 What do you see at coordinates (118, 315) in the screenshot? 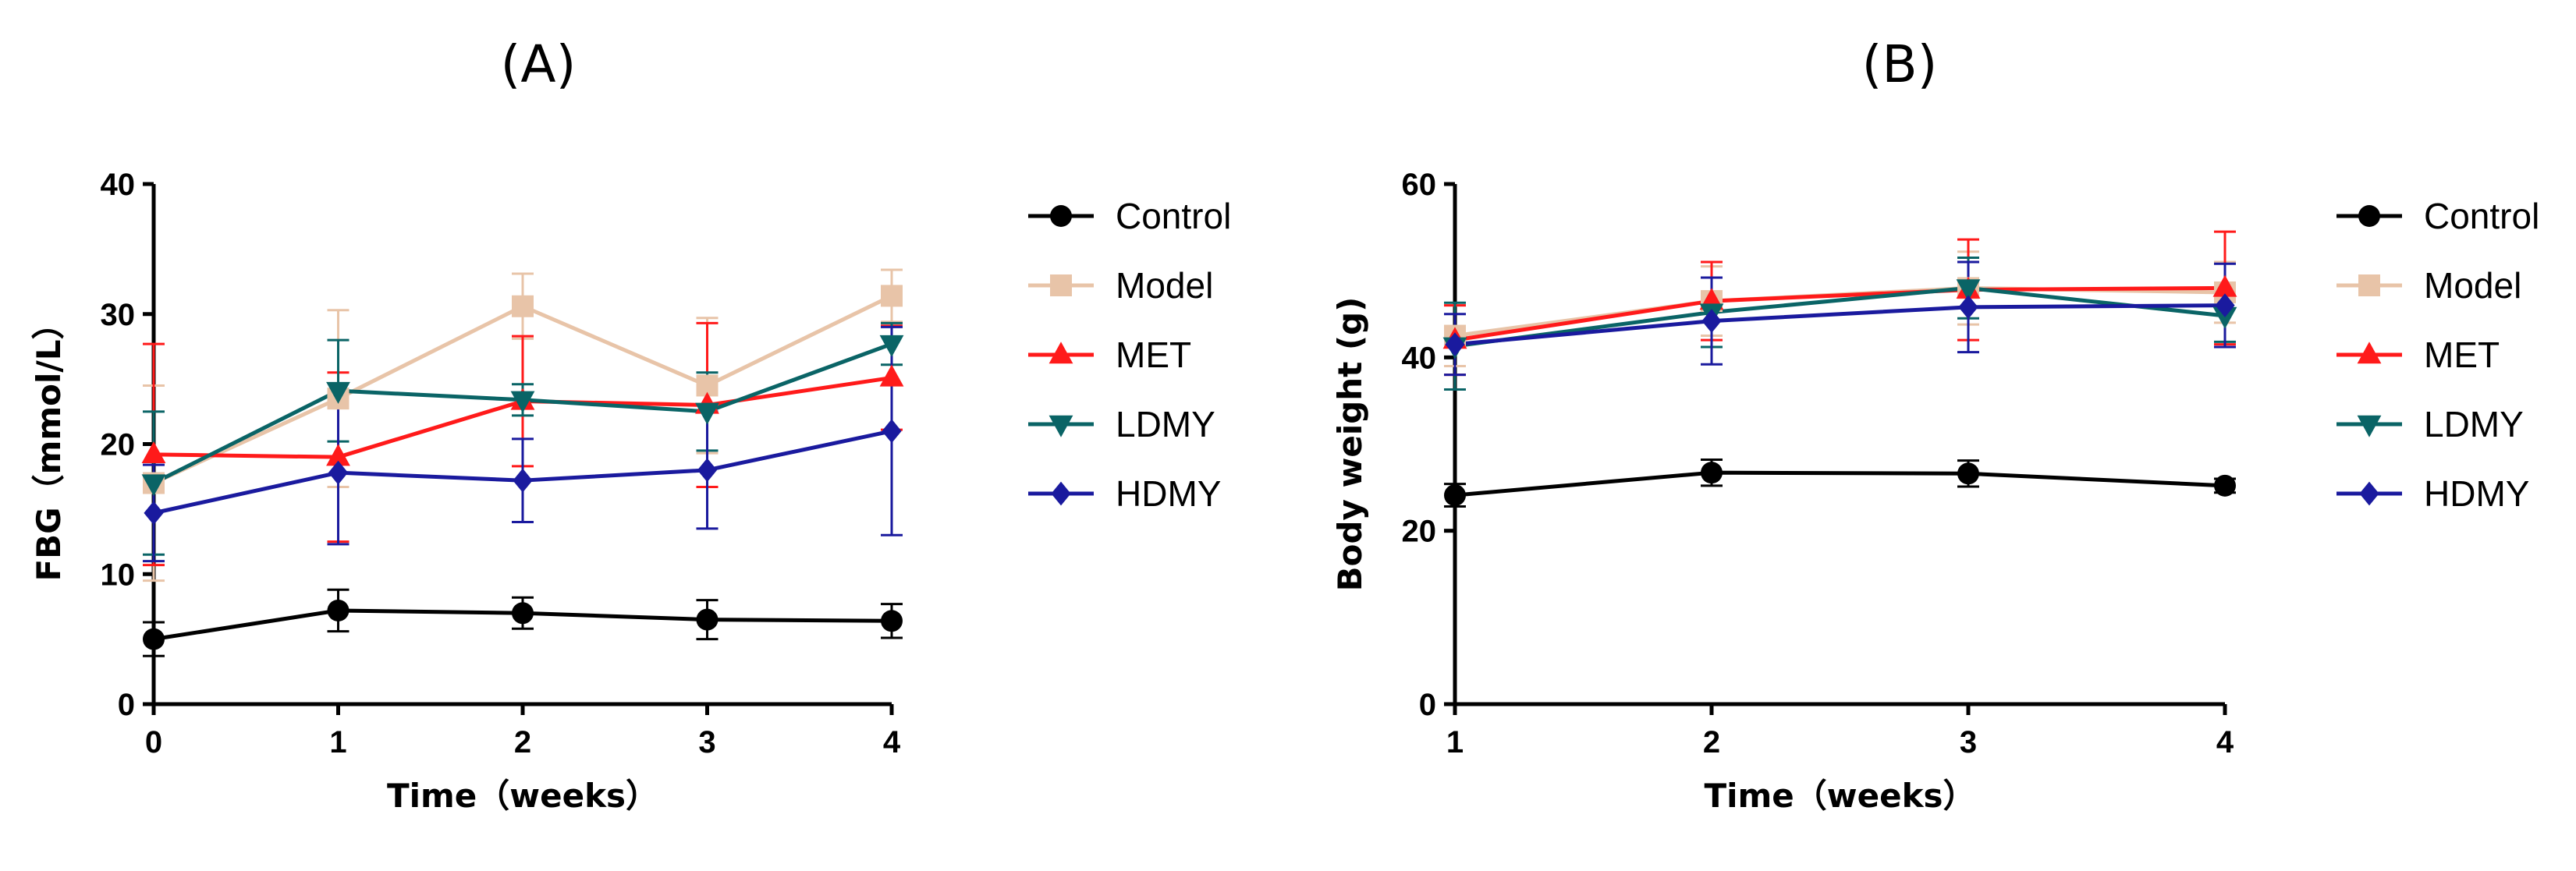
I see `y-tick-label: 30` at bounding box center [118, 315].